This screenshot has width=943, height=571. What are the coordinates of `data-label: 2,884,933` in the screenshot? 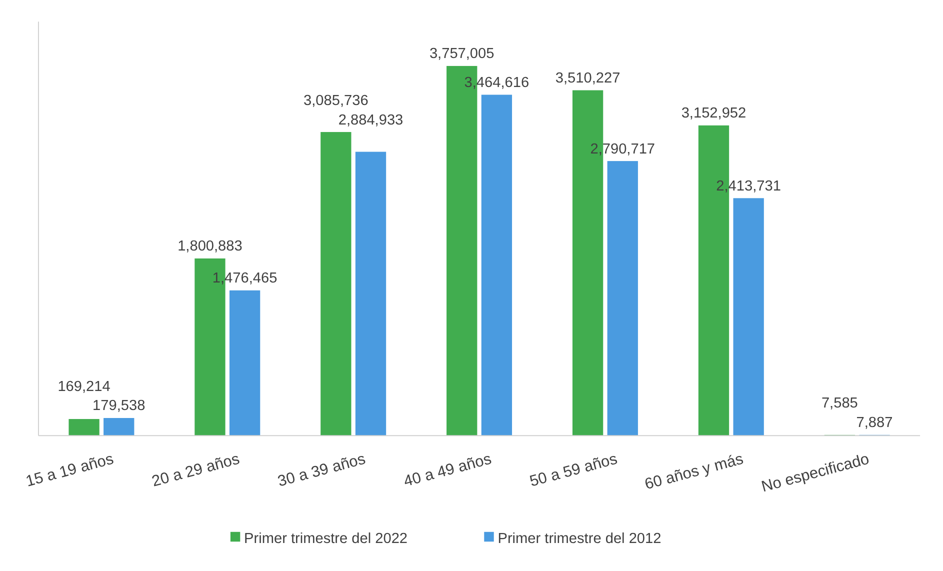 It's located at (371, 120).